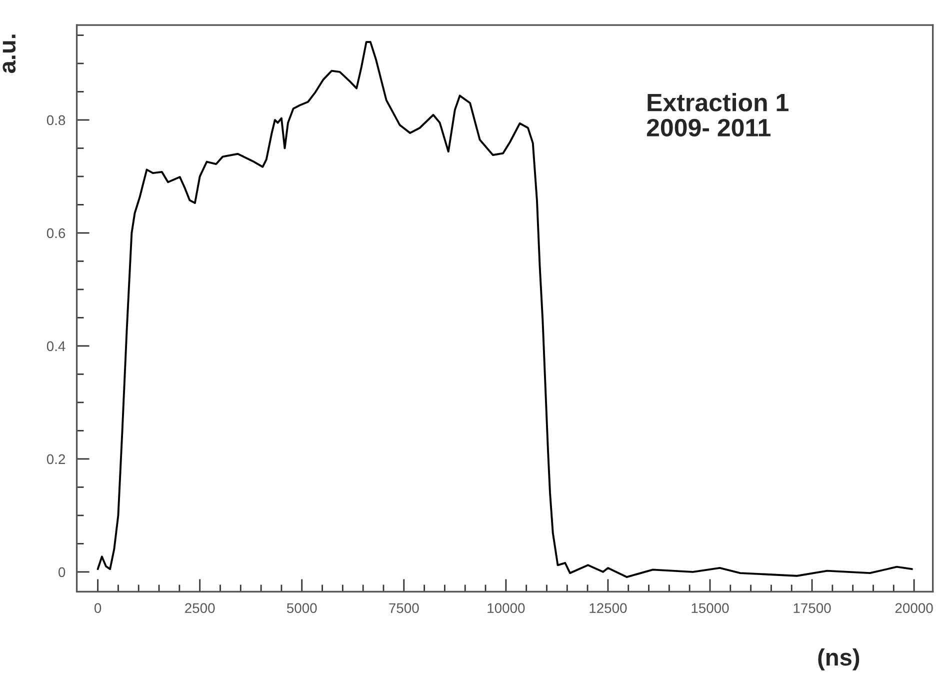 The width and height of the screenshot is (948, 677). I want to click on y-tick-label: 0.6, so click(56, 233).